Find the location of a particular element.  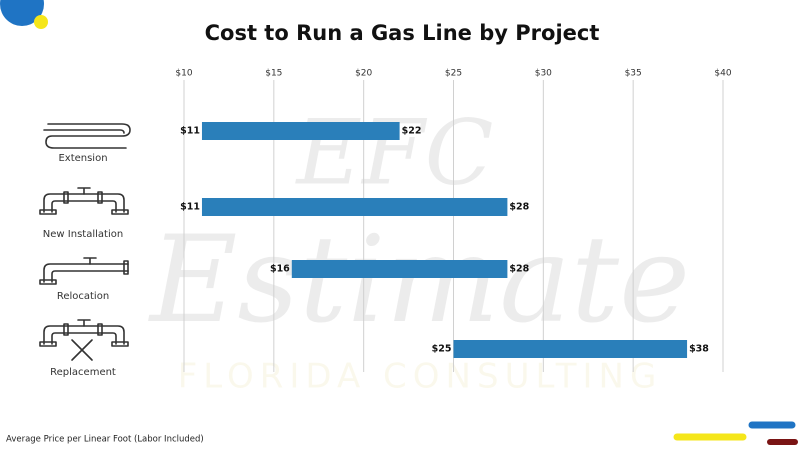

chart-title: Cost to Run a Gas Line by Project is located at coordinates (402, 33).